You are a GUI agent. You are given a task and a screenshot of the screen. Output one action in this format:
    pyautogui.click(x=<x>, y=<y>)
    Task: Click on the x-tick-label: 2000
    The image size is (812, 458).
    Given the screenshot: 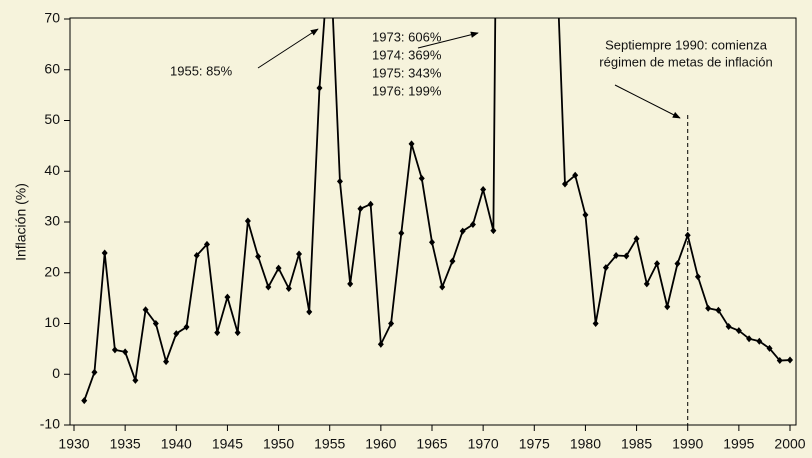 What is the action you would take?
    pyautogui.click(x=789, y=444)
    